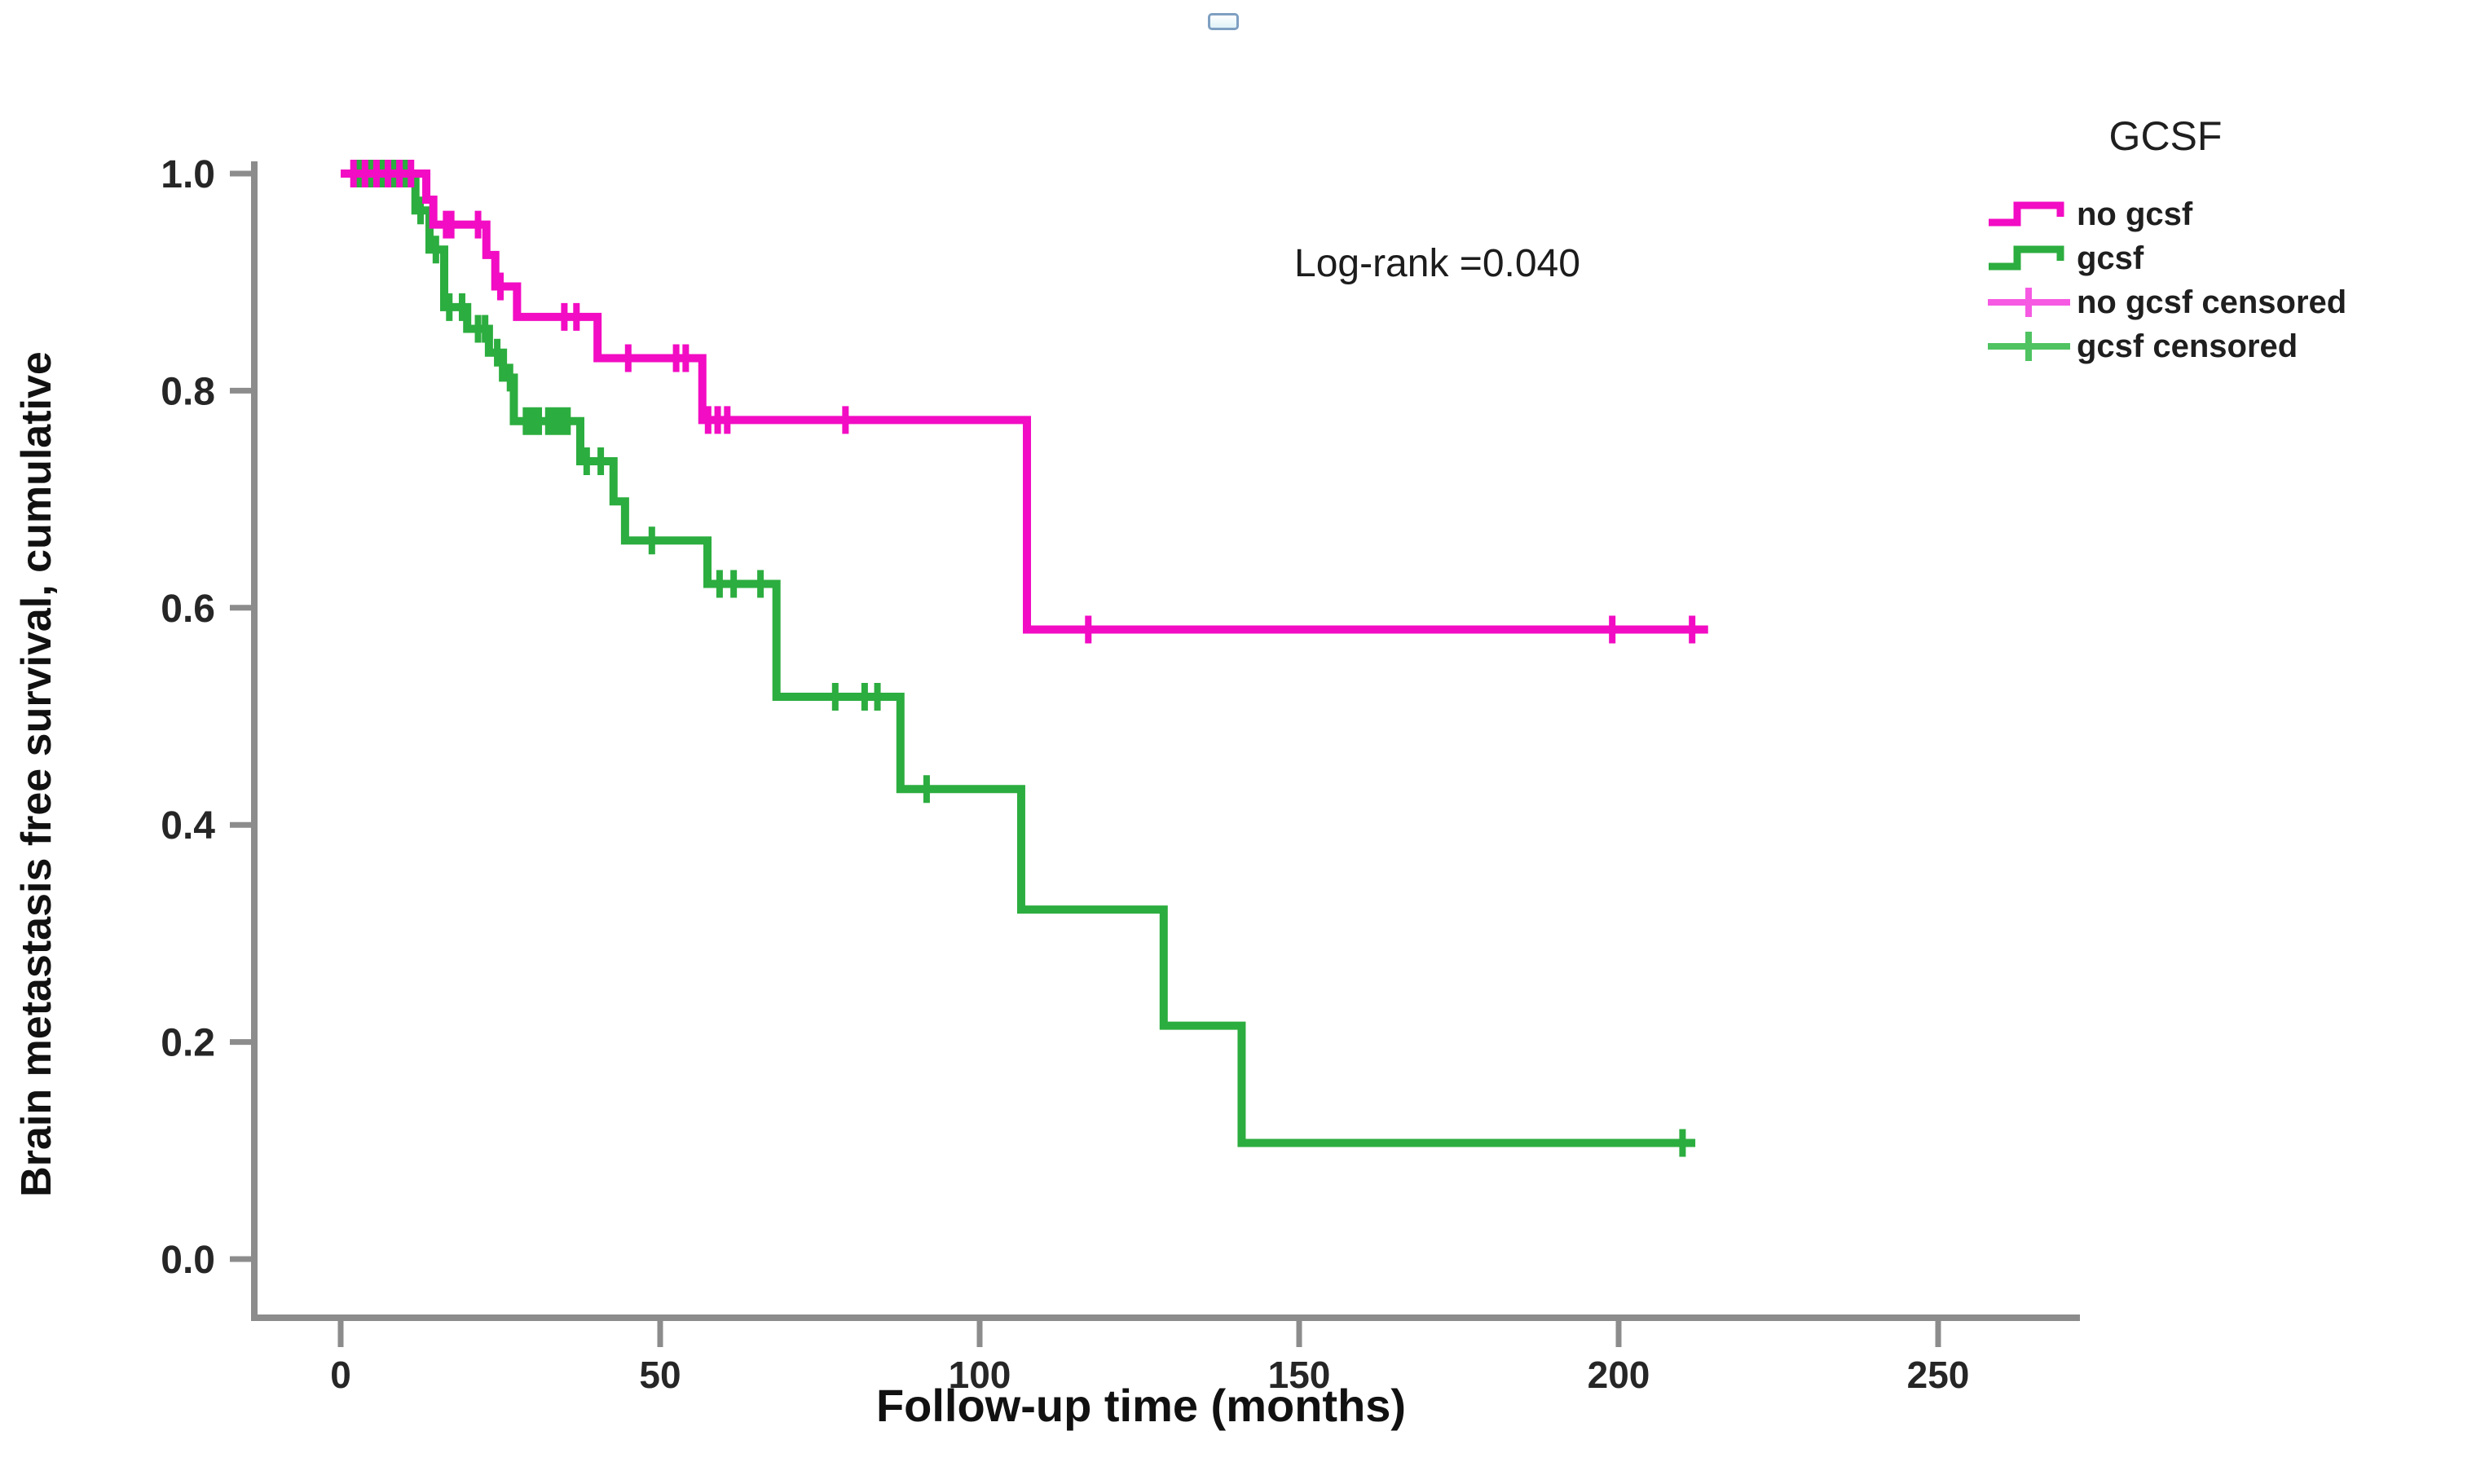 This screenshot has height=1484, width=2485. What do you see at coordinates (188, 826) in the screenshot?
I see `y-tick-label: 0.4` at bounding box center [188, 826].